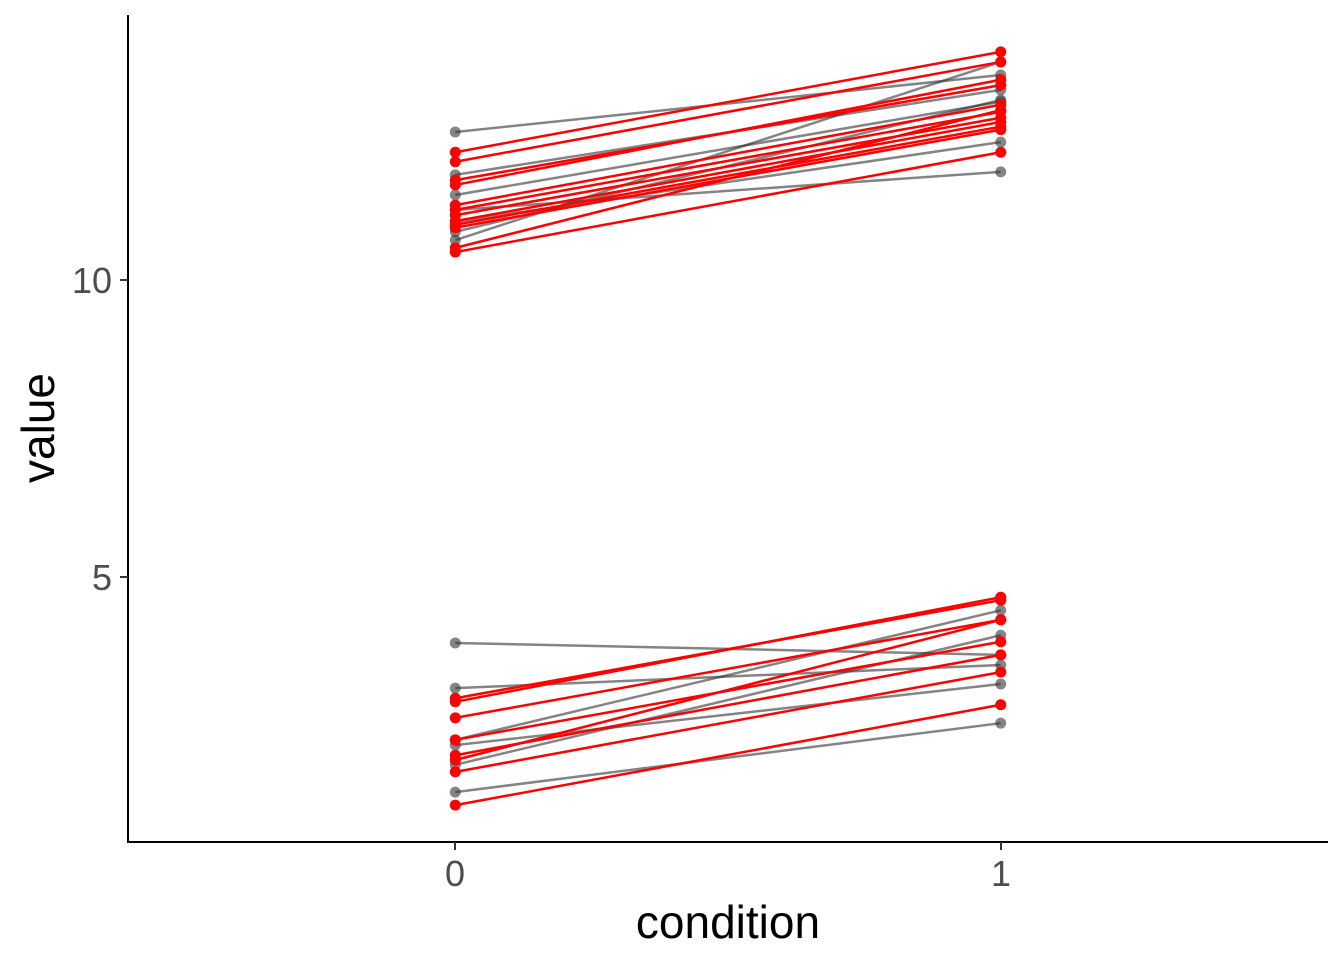 Image resolution: width=1344 pixels, height=960 pixels. Describe the element at coordinates (102, 577) in the screenshot. I see `y-tick-label-5: 5` at that location.